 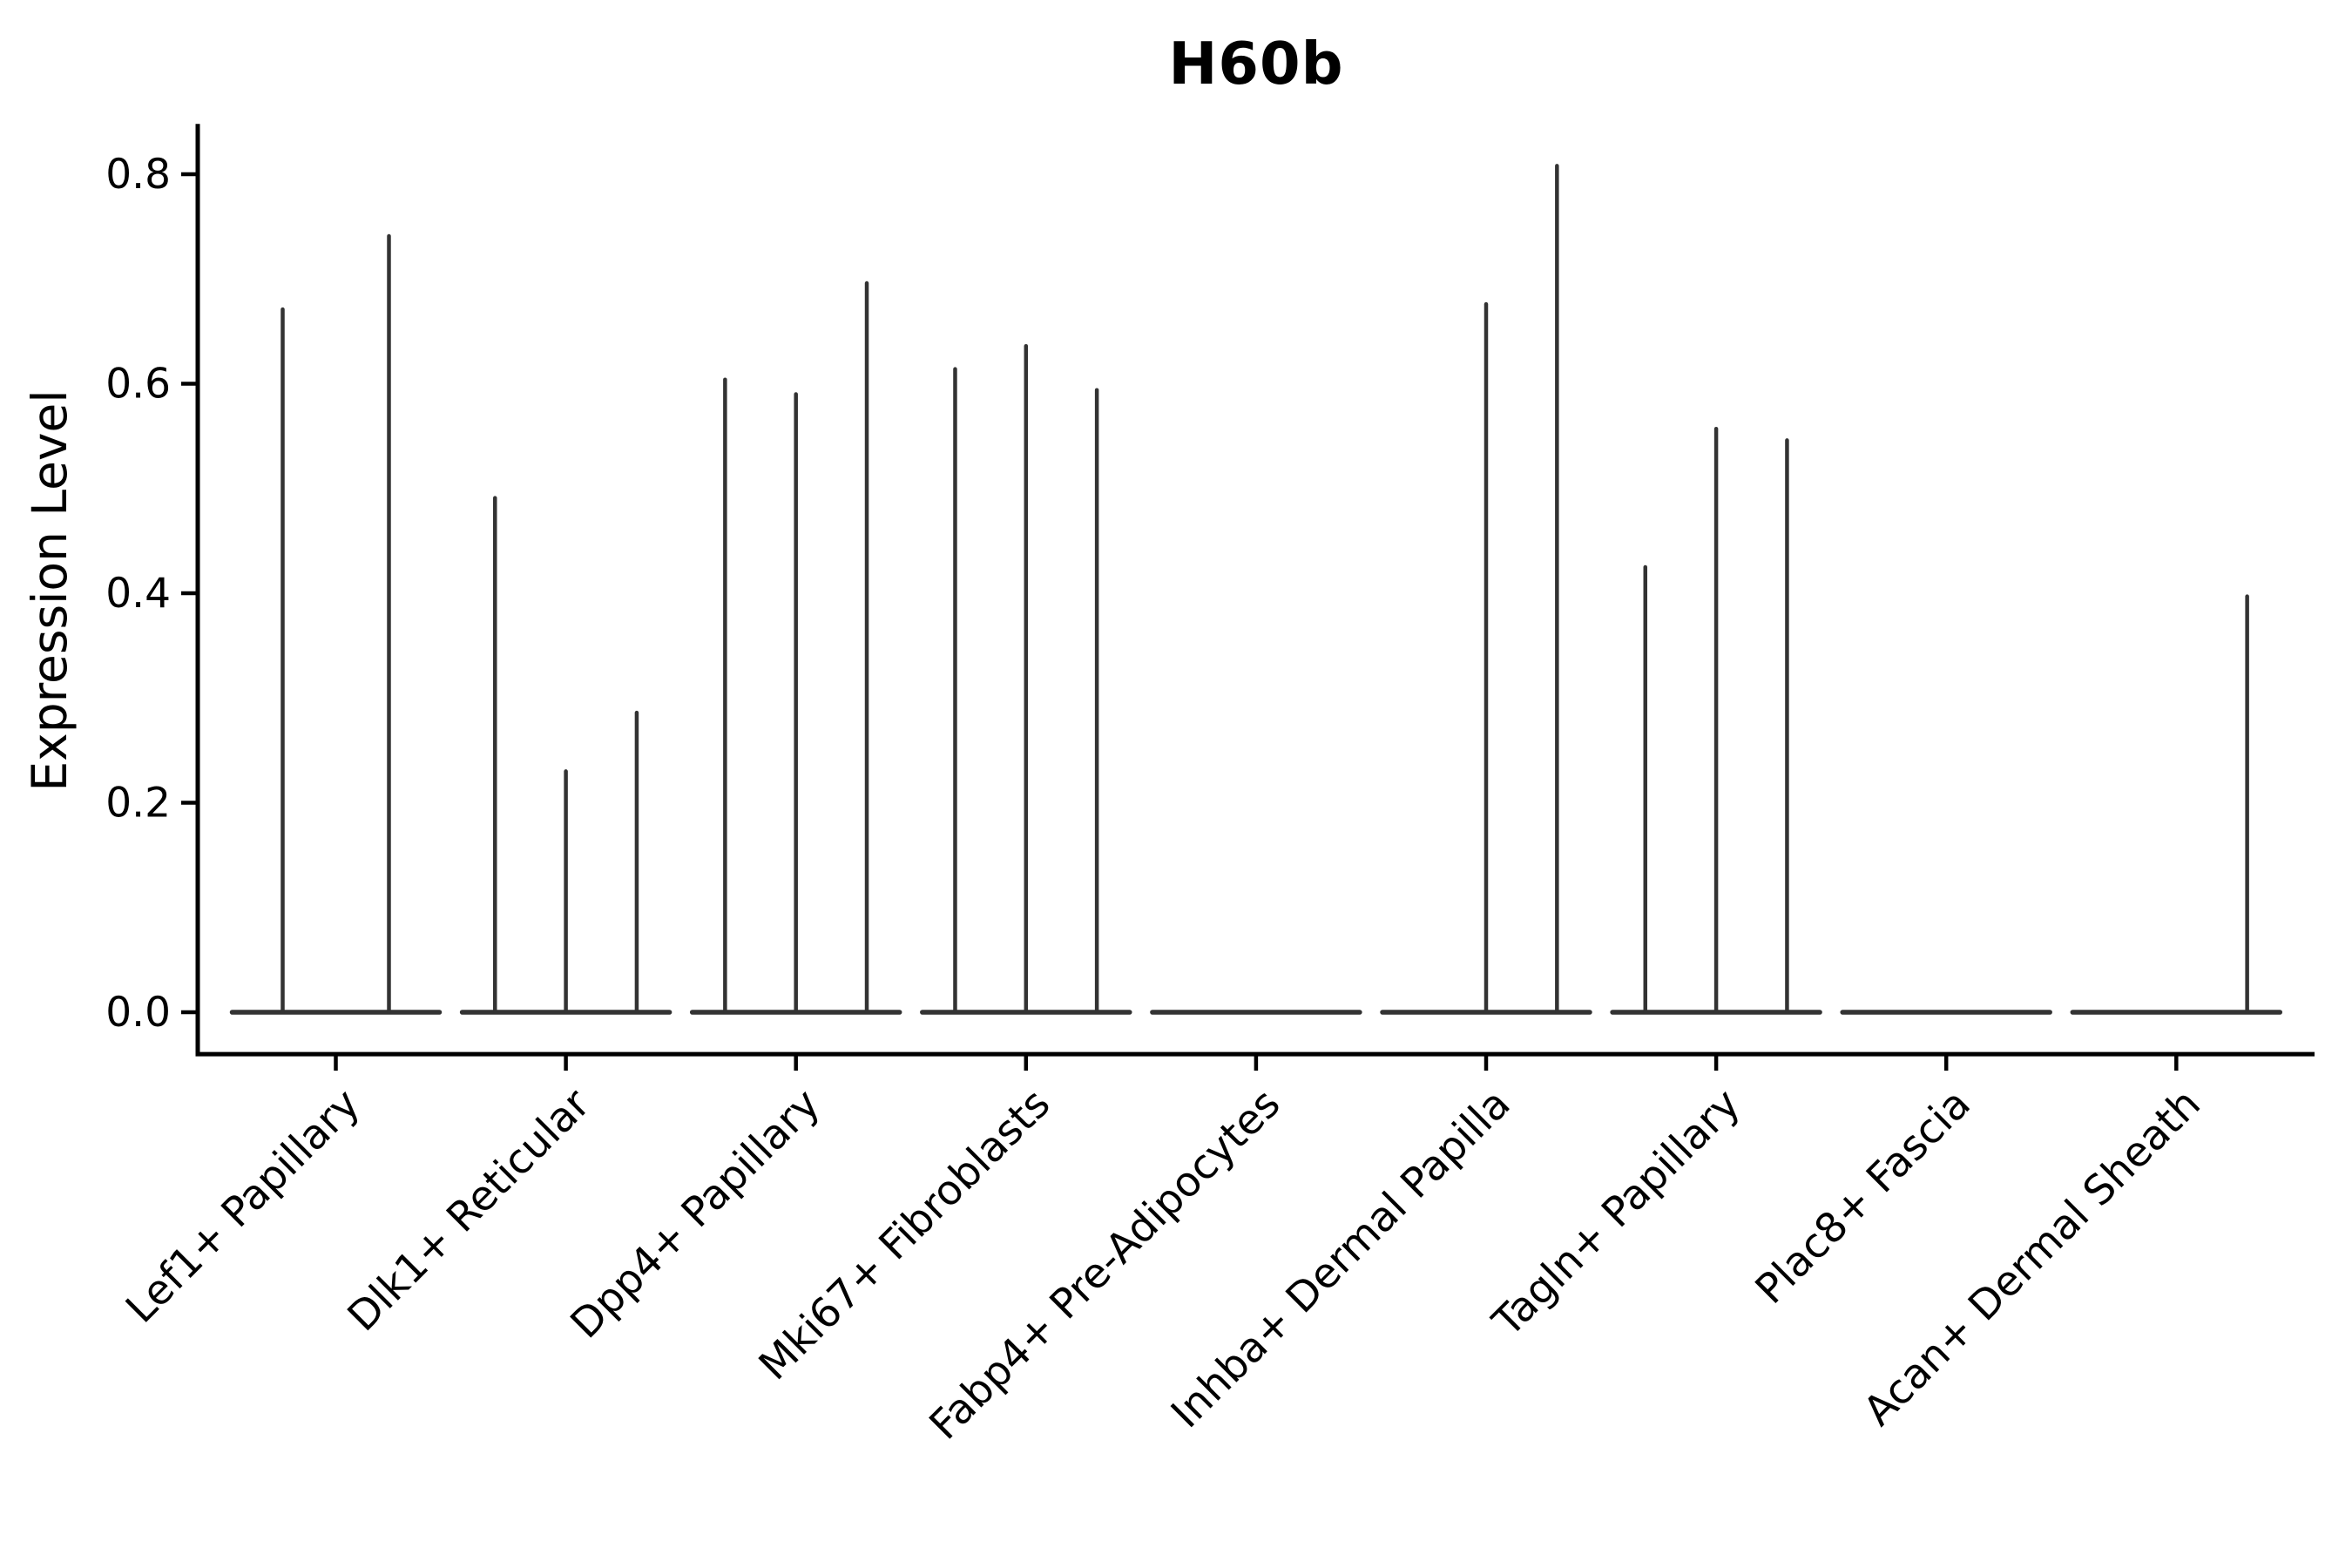 I want to click on y-tick-label: 0.2, so click(x=138, y=804).